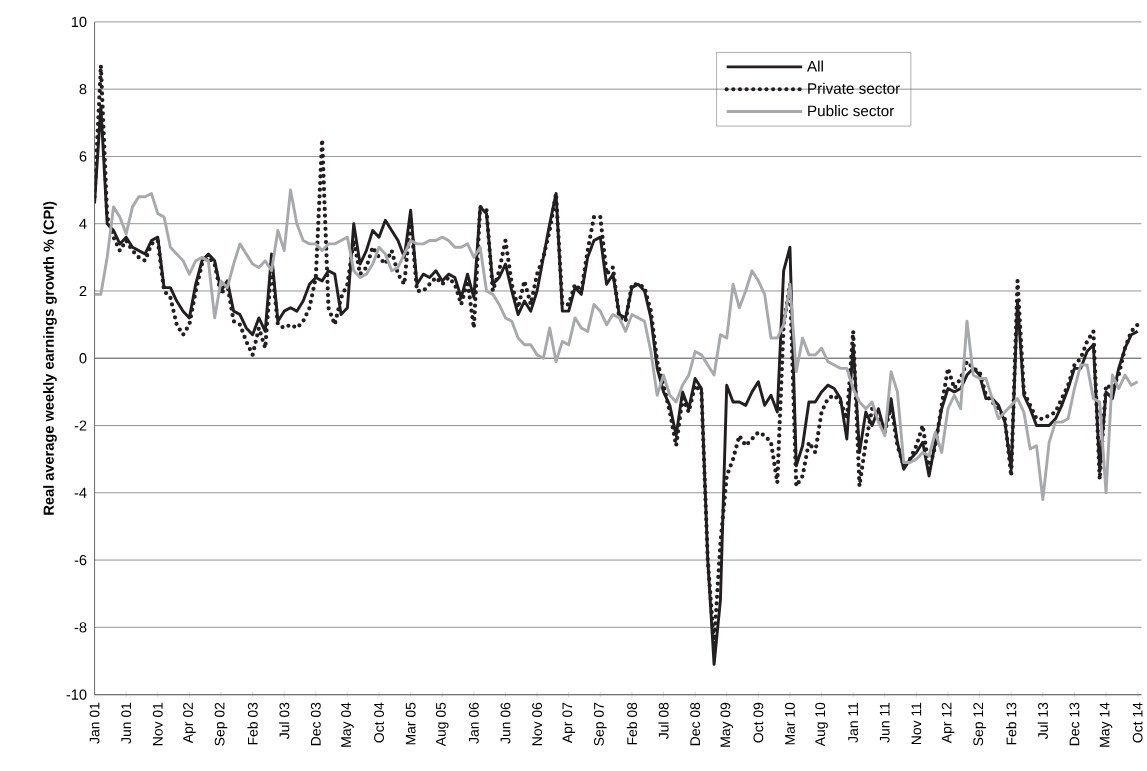 This screenshot has width=1147, height=771. I want to click on x-tick-label: Dec 03, so click(315, 724).